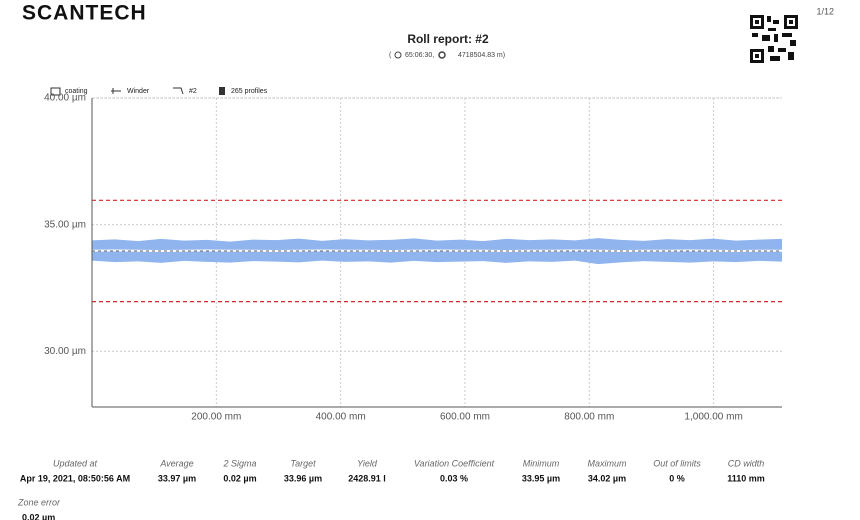 The width and height of the screenshot is (860, 520). Describe the element at coordinates (454, 478) in the screenshot. I see `stat-value: 0.03 %` at that location.